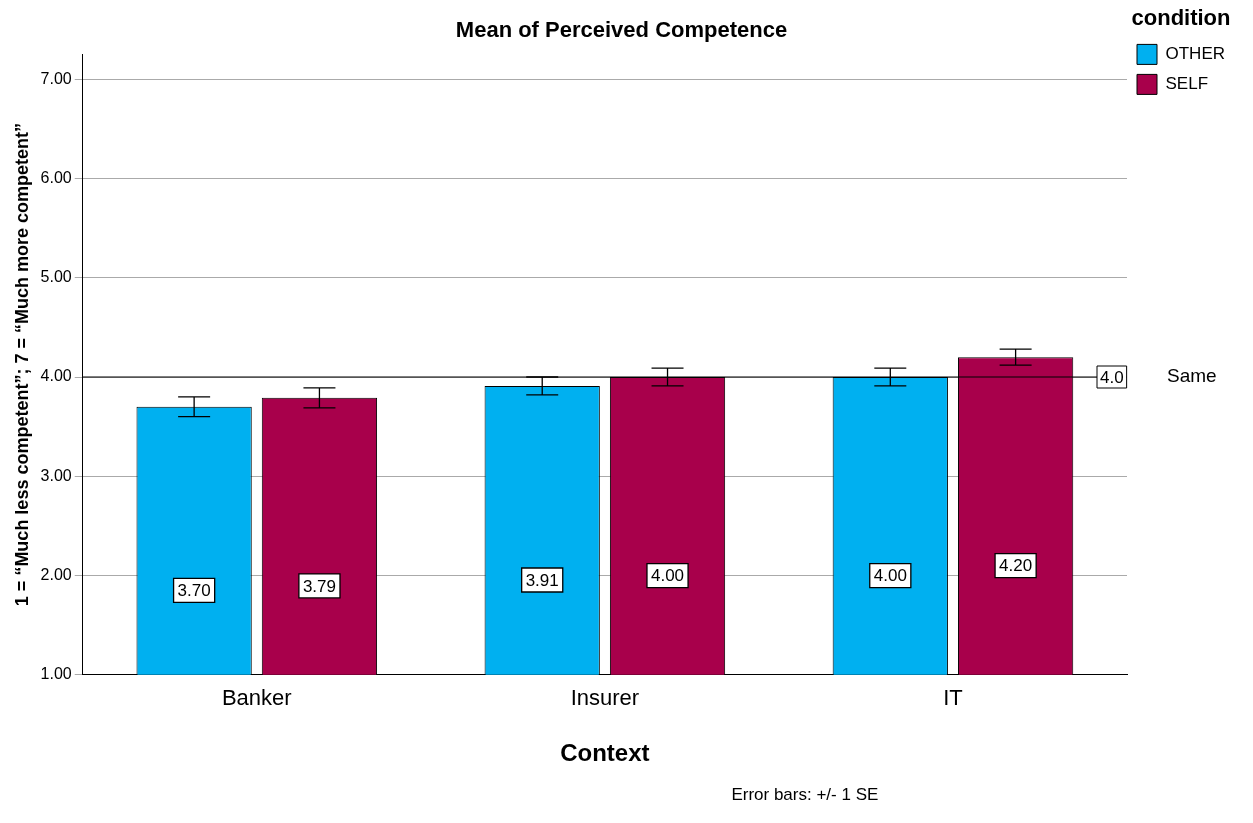 Image resolution: width=1253 pixels, height=823 pixels. Describe the element at coordinates (21, 365) in the screenshot. I see `y-axis-title: 1 = “Much less competent”; 7 = “Much more competent”` at that location.